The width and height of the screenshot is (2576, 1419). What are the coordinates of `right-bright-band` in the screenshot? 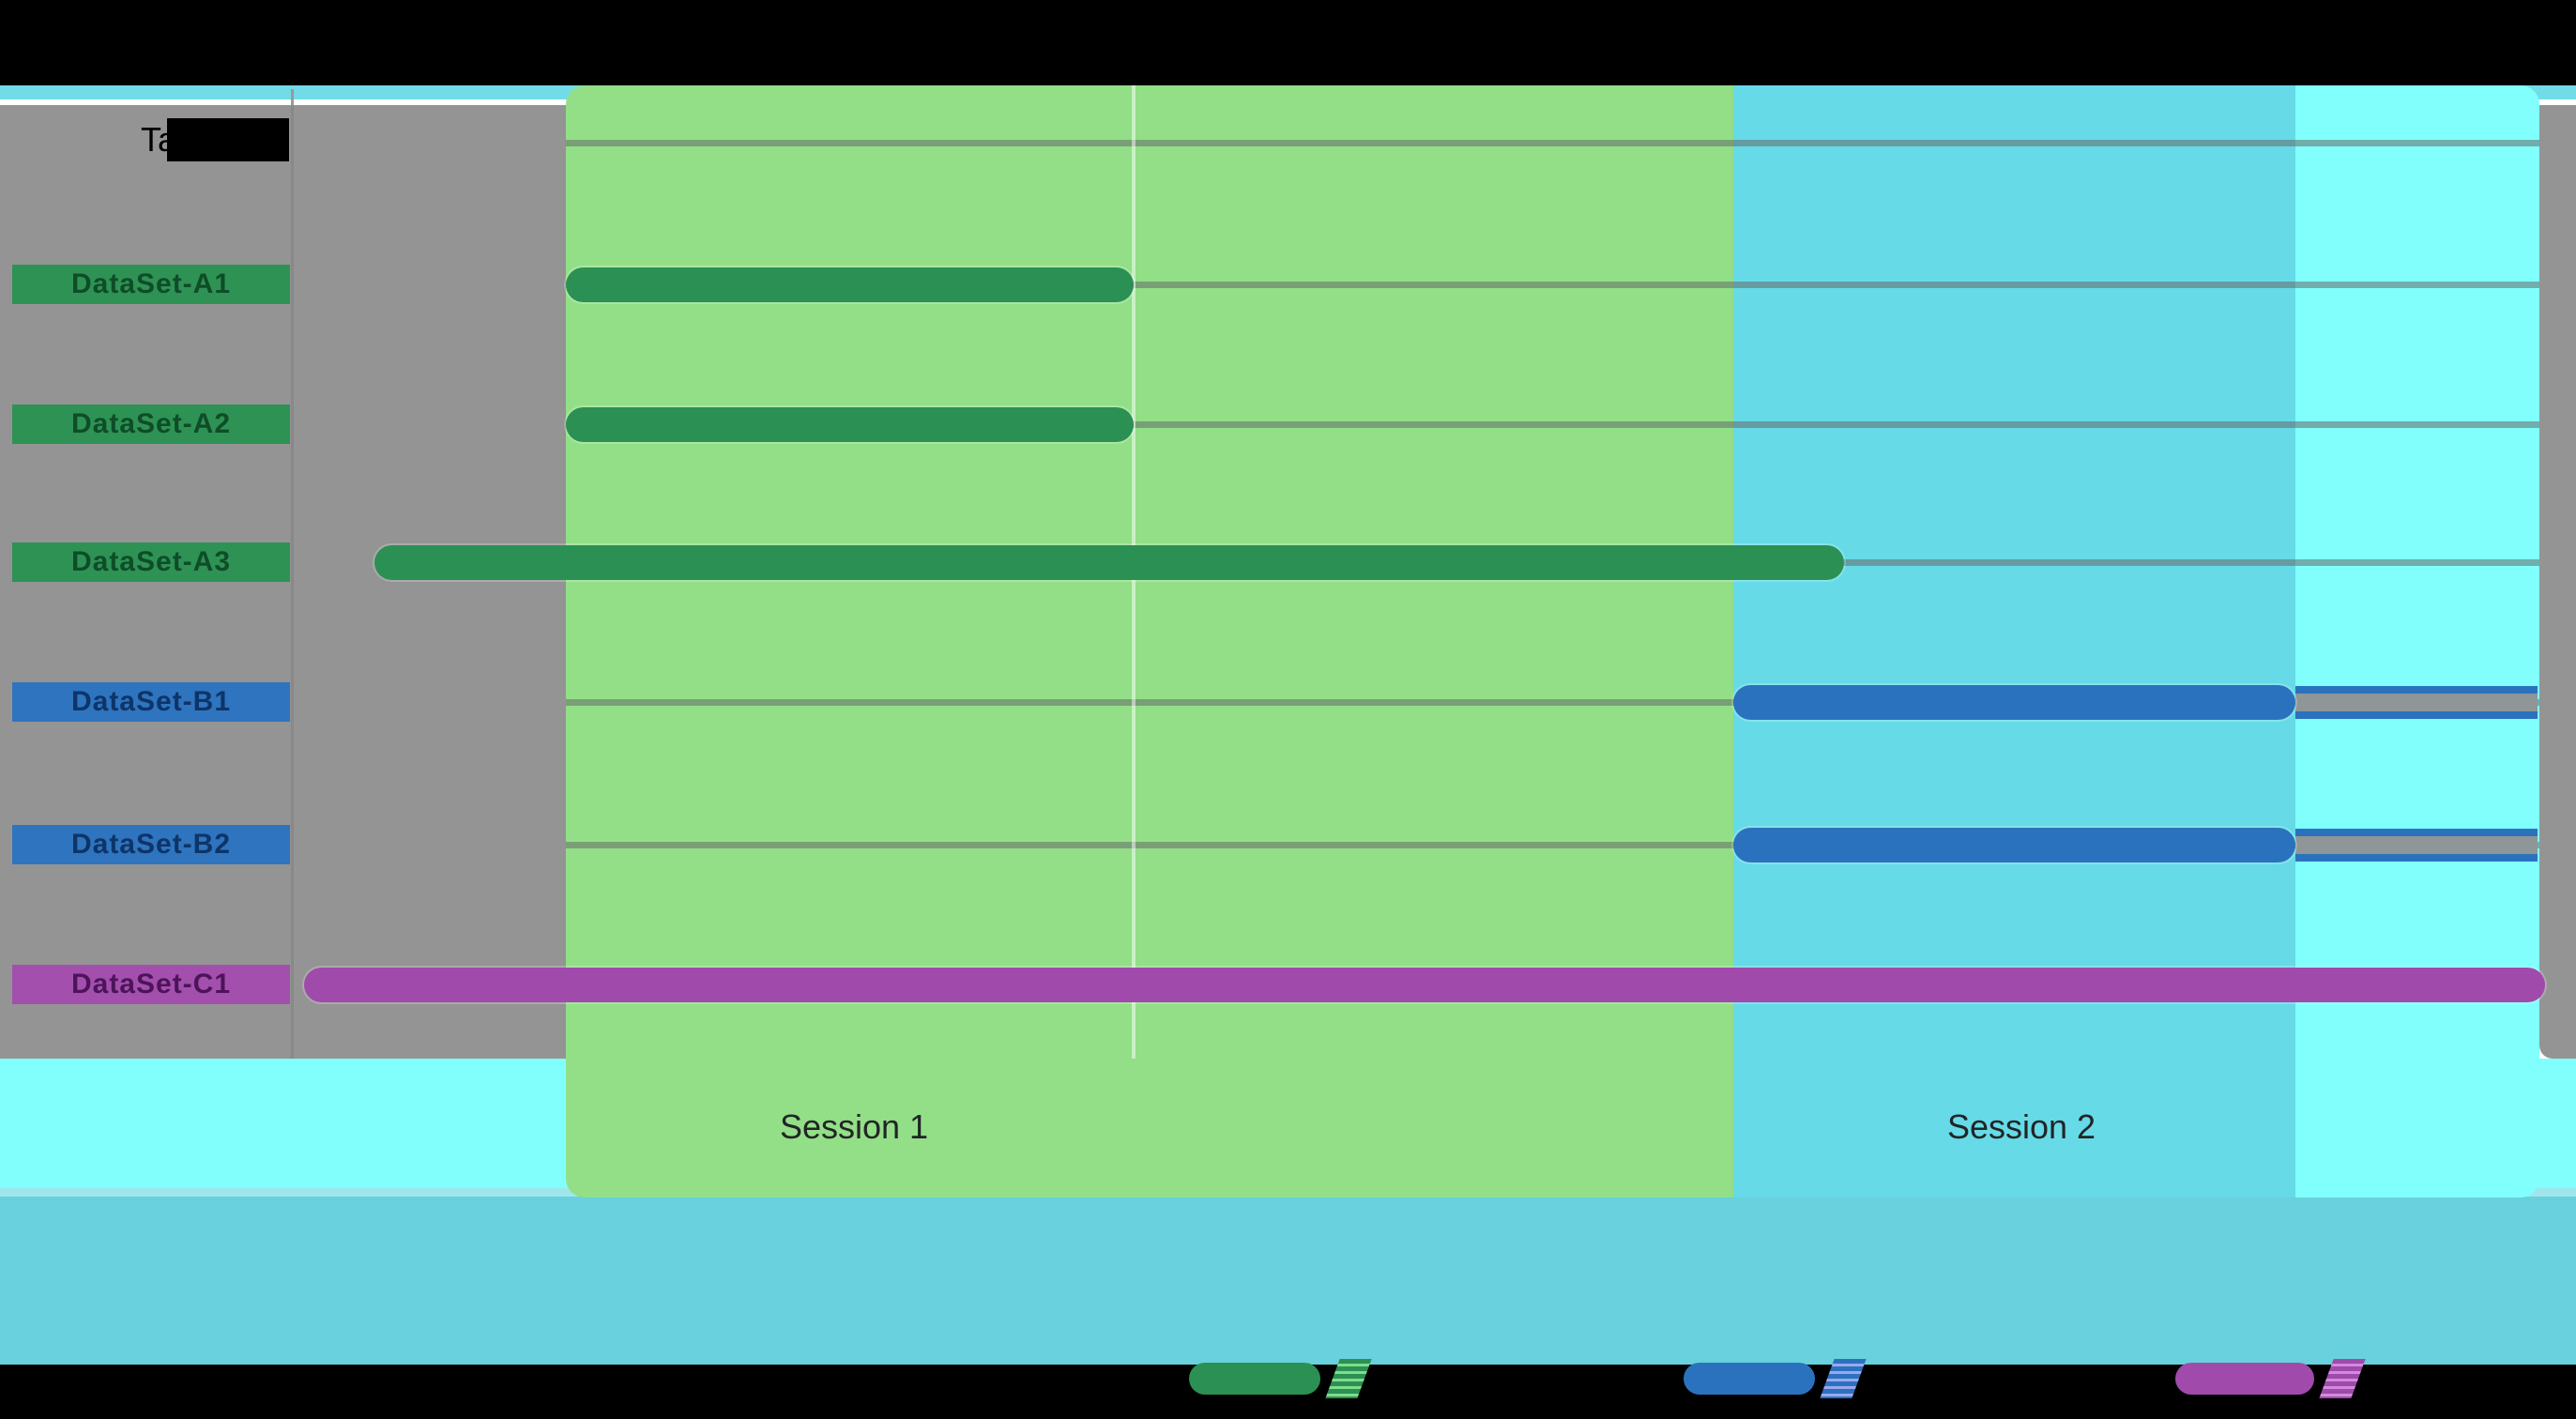 It's located at (2417, 641).